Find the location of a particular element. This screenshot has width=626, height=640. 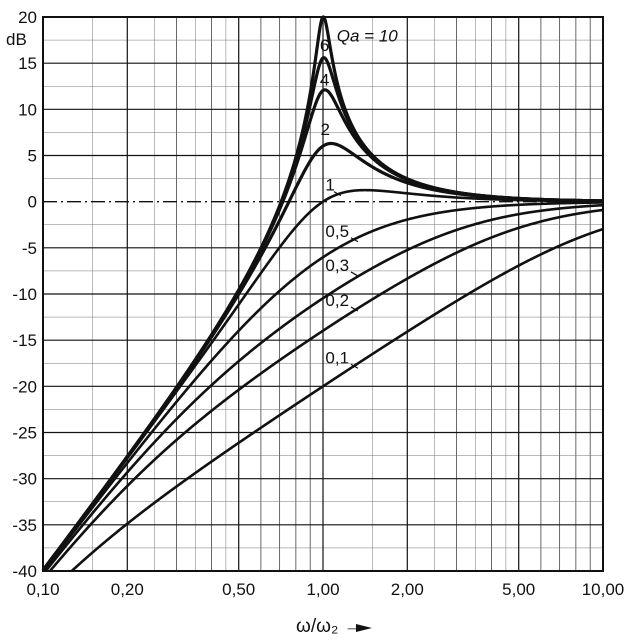

x-tick-label: 1,00 is located at coordinates (322, 589).